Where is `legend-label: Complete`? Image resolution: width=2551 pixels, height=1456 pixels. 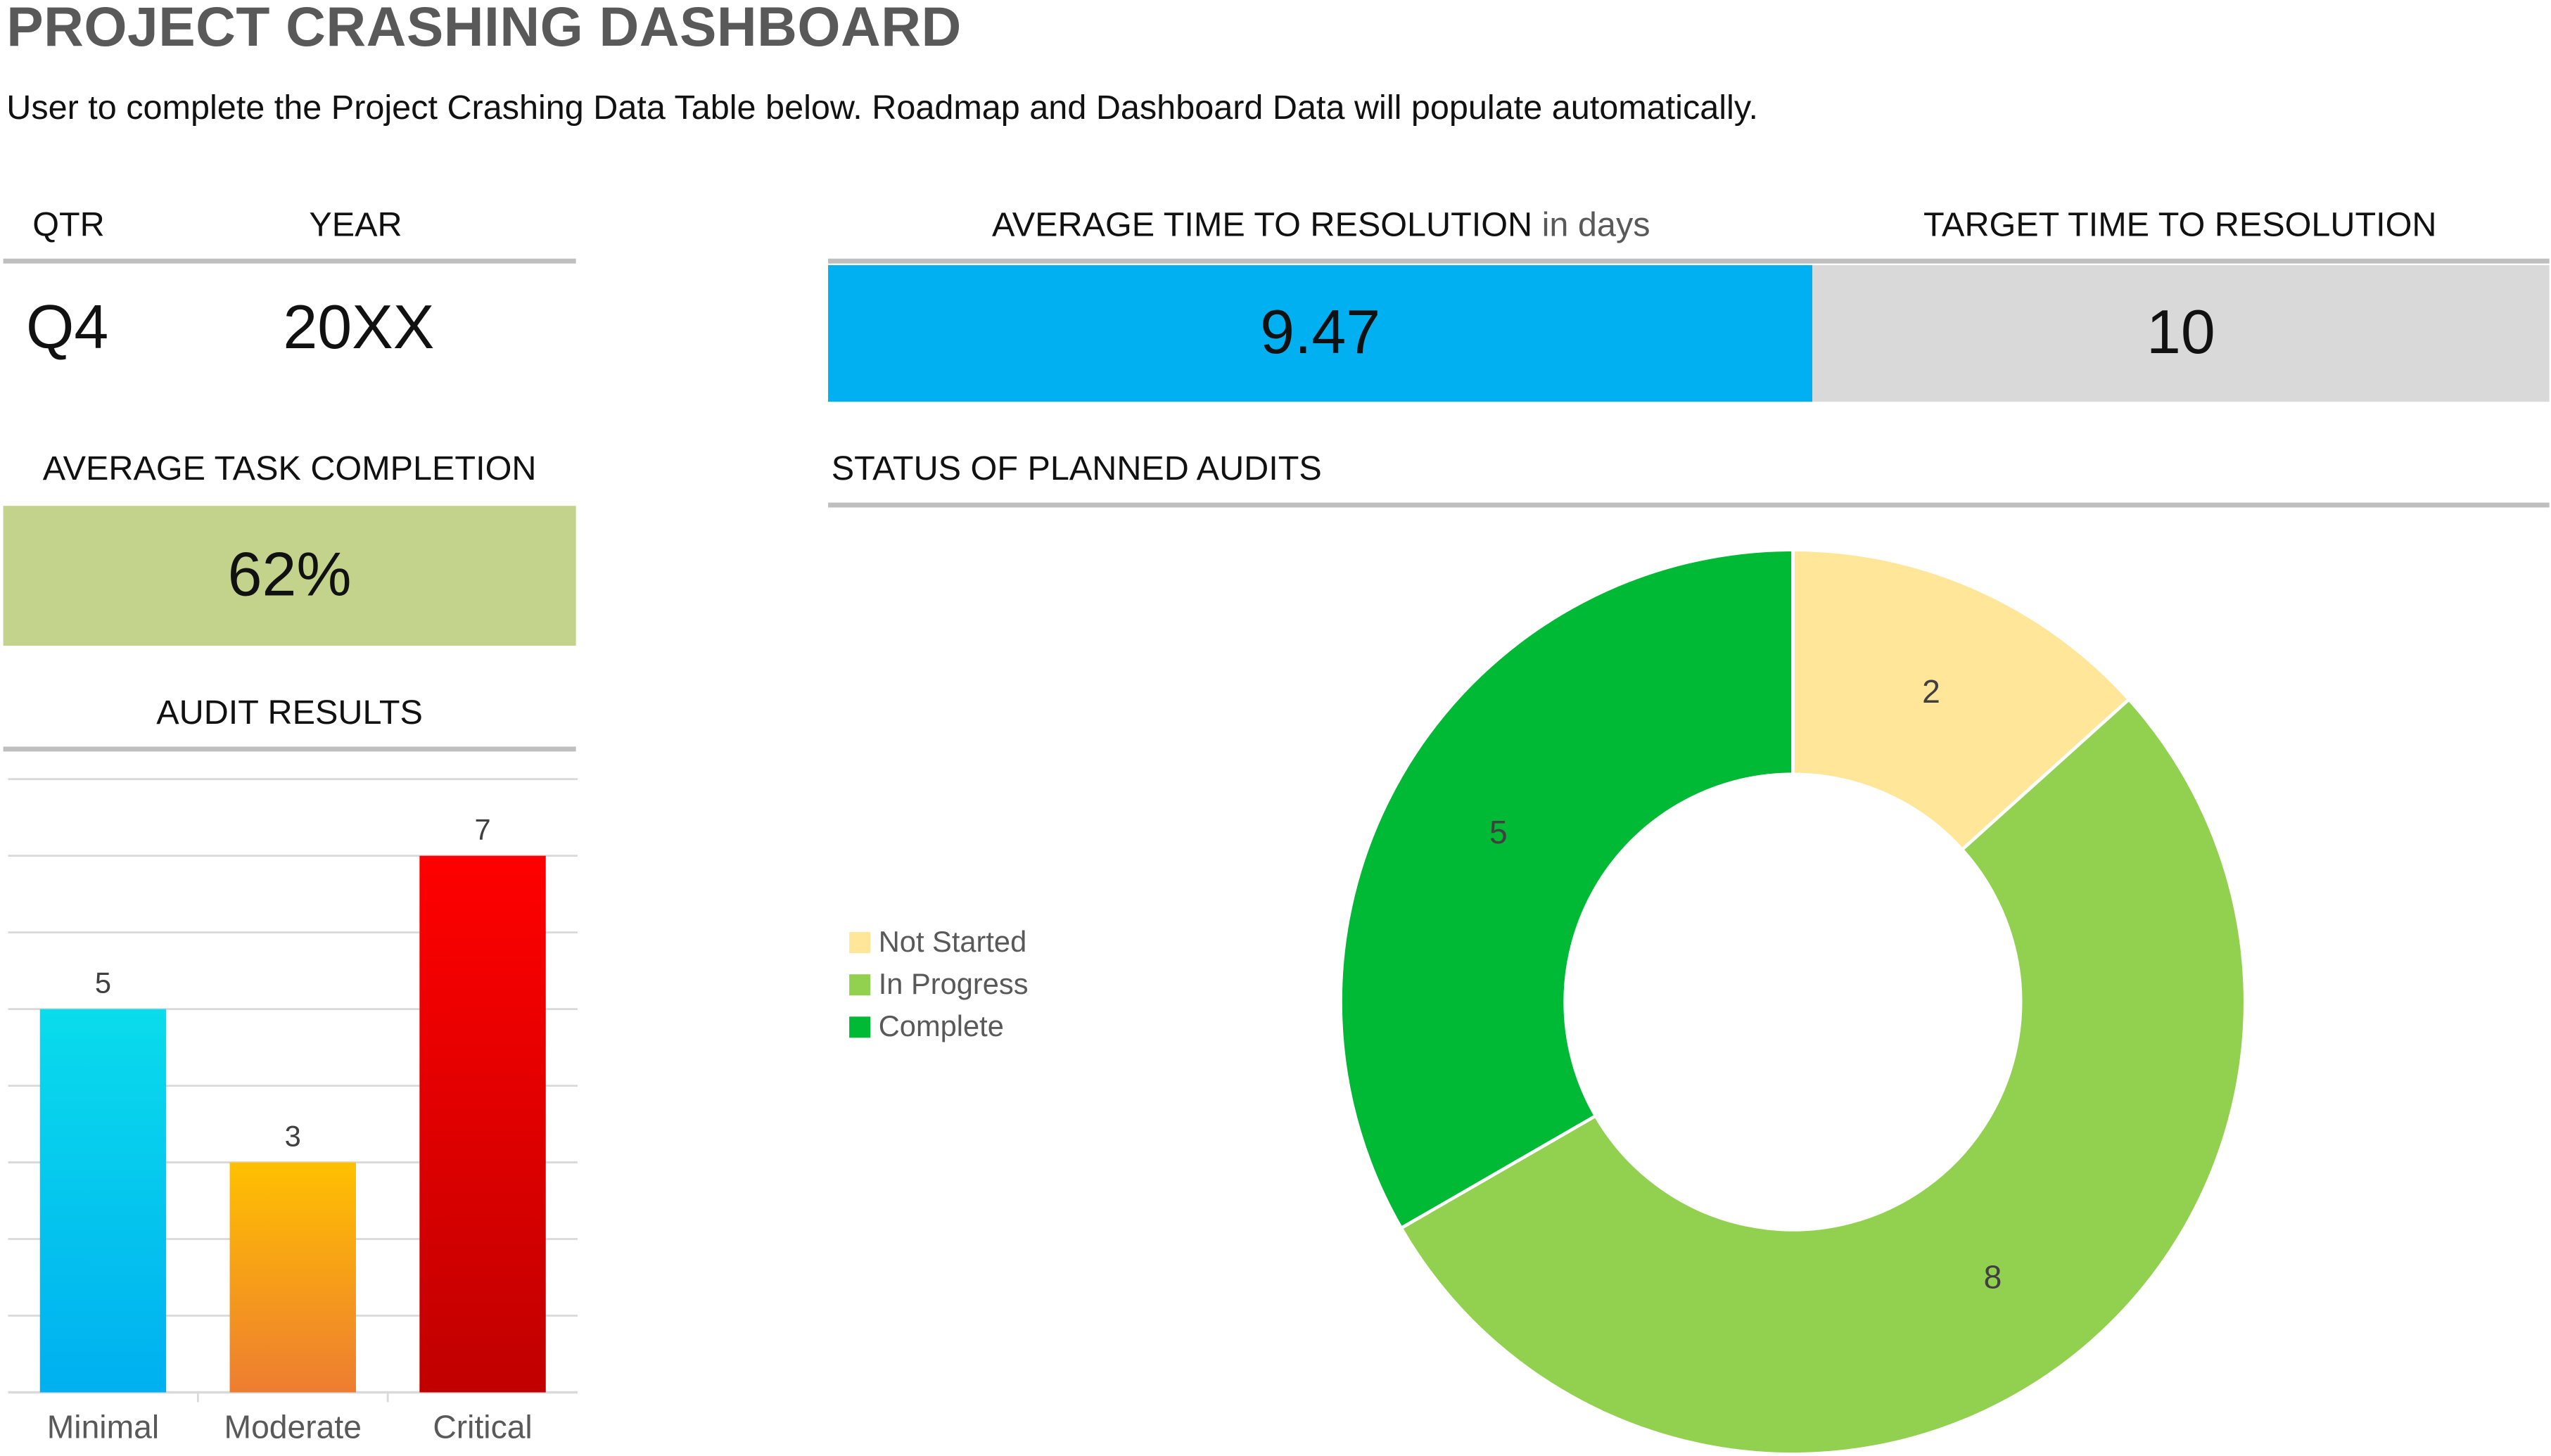
legend-label: Complete is located at coordinates (941, 1025).